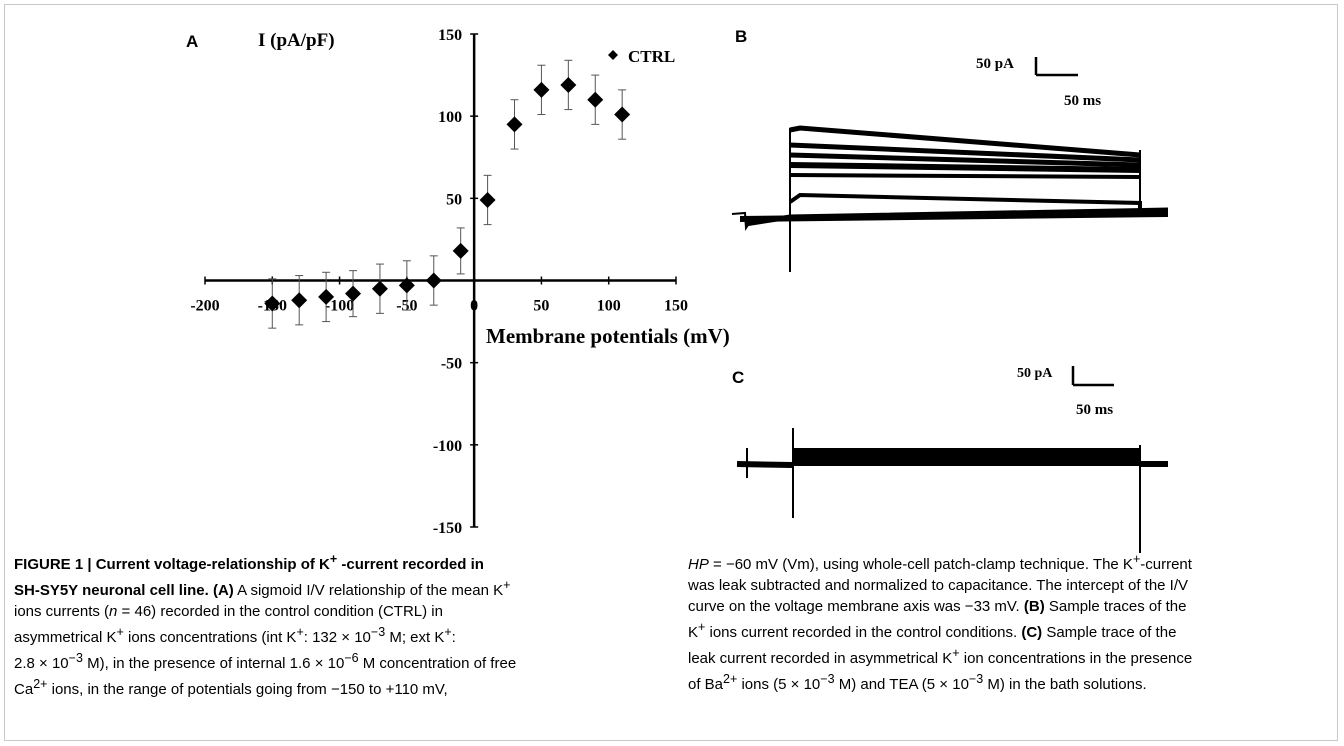 This screenshot has width=1344, height=746. I want to click on y-tick-label: 150, so click(450, 35).